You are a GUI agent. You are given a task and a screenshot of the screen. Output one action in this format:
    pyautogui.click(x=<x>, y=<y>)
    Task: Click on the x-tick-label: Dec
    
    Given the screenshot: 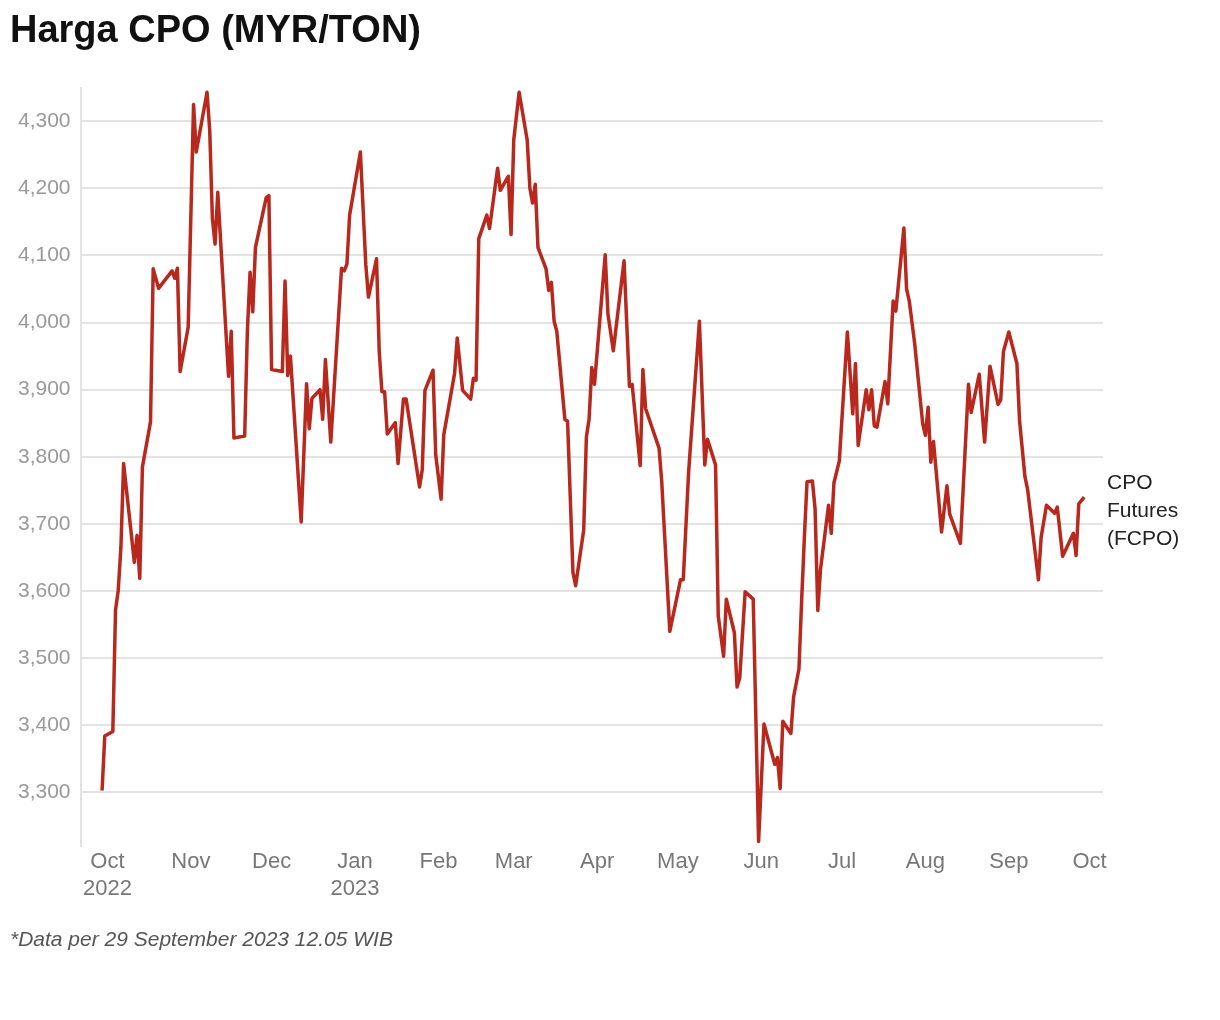 What is the action you would take?
    pyautogui.click(x=272, y=861)
    